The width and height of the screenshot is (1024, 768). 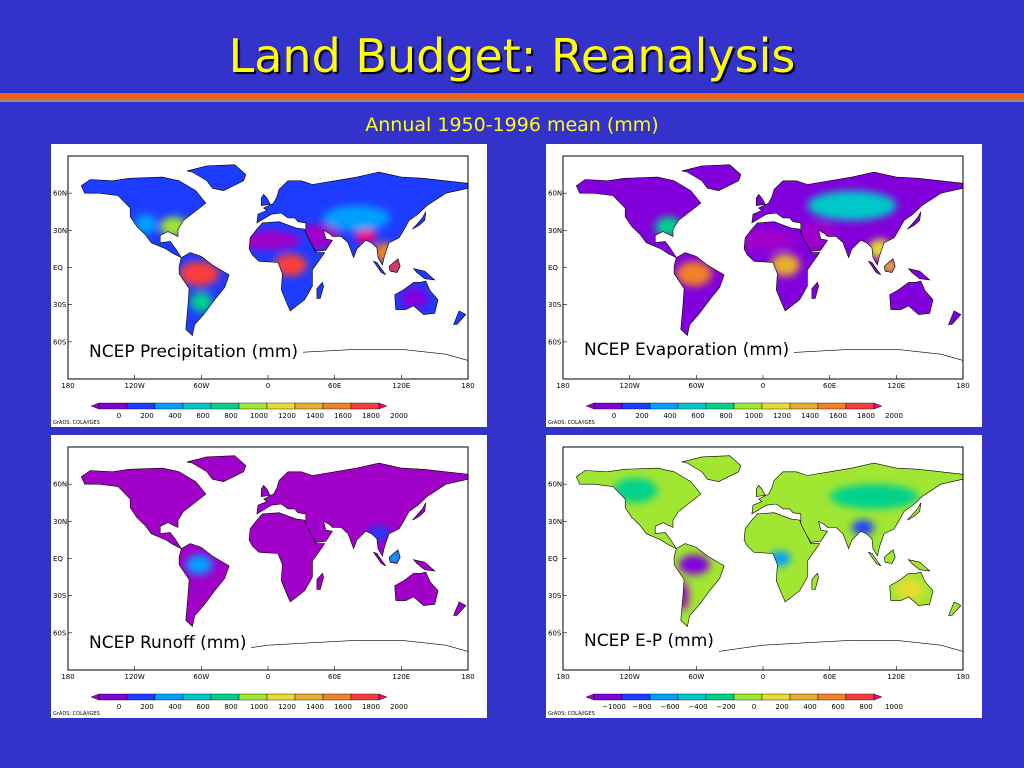 I want to click on colorbar-tick-label: −600, so click(x=669, y=707).